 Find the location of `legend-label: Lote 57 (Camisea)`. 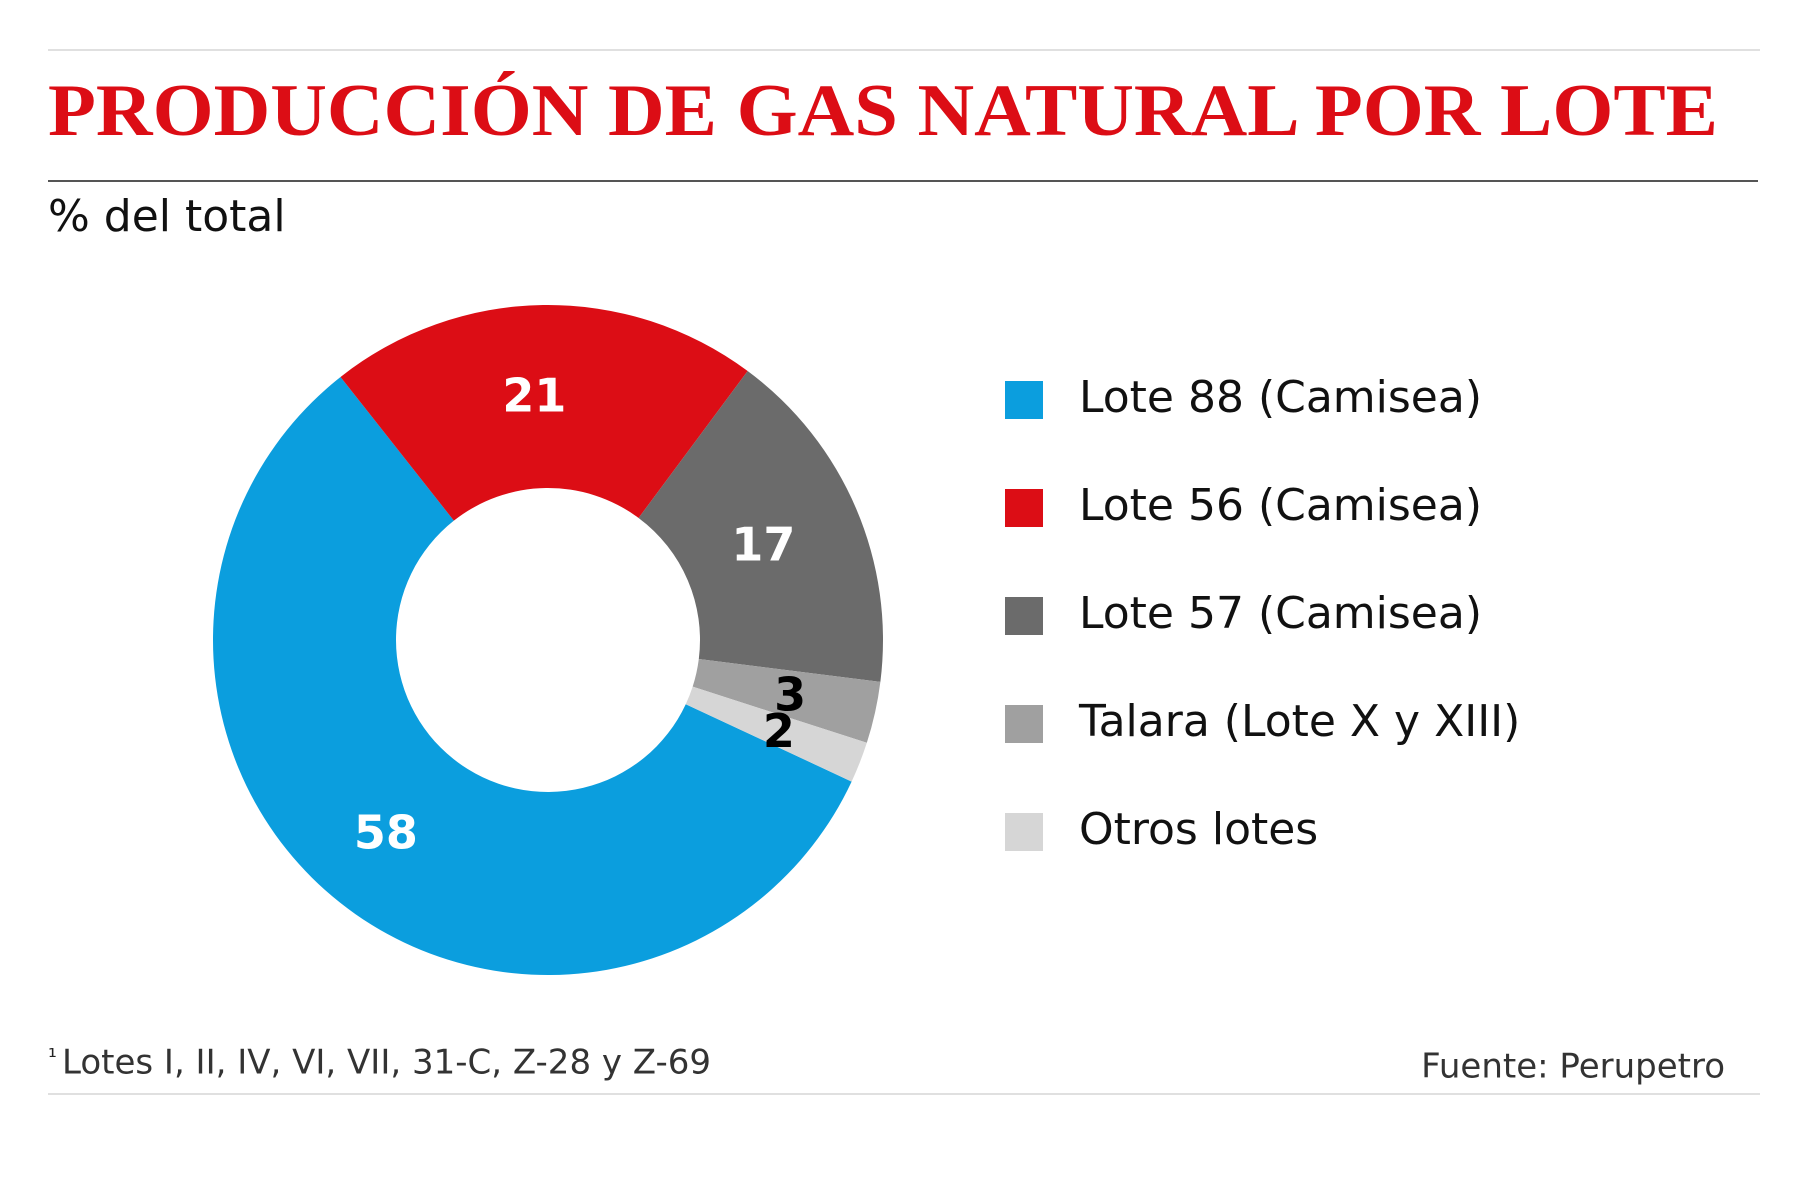

legend-label: Lote 57 (Camisea) is located at coordinates (1280, 613).